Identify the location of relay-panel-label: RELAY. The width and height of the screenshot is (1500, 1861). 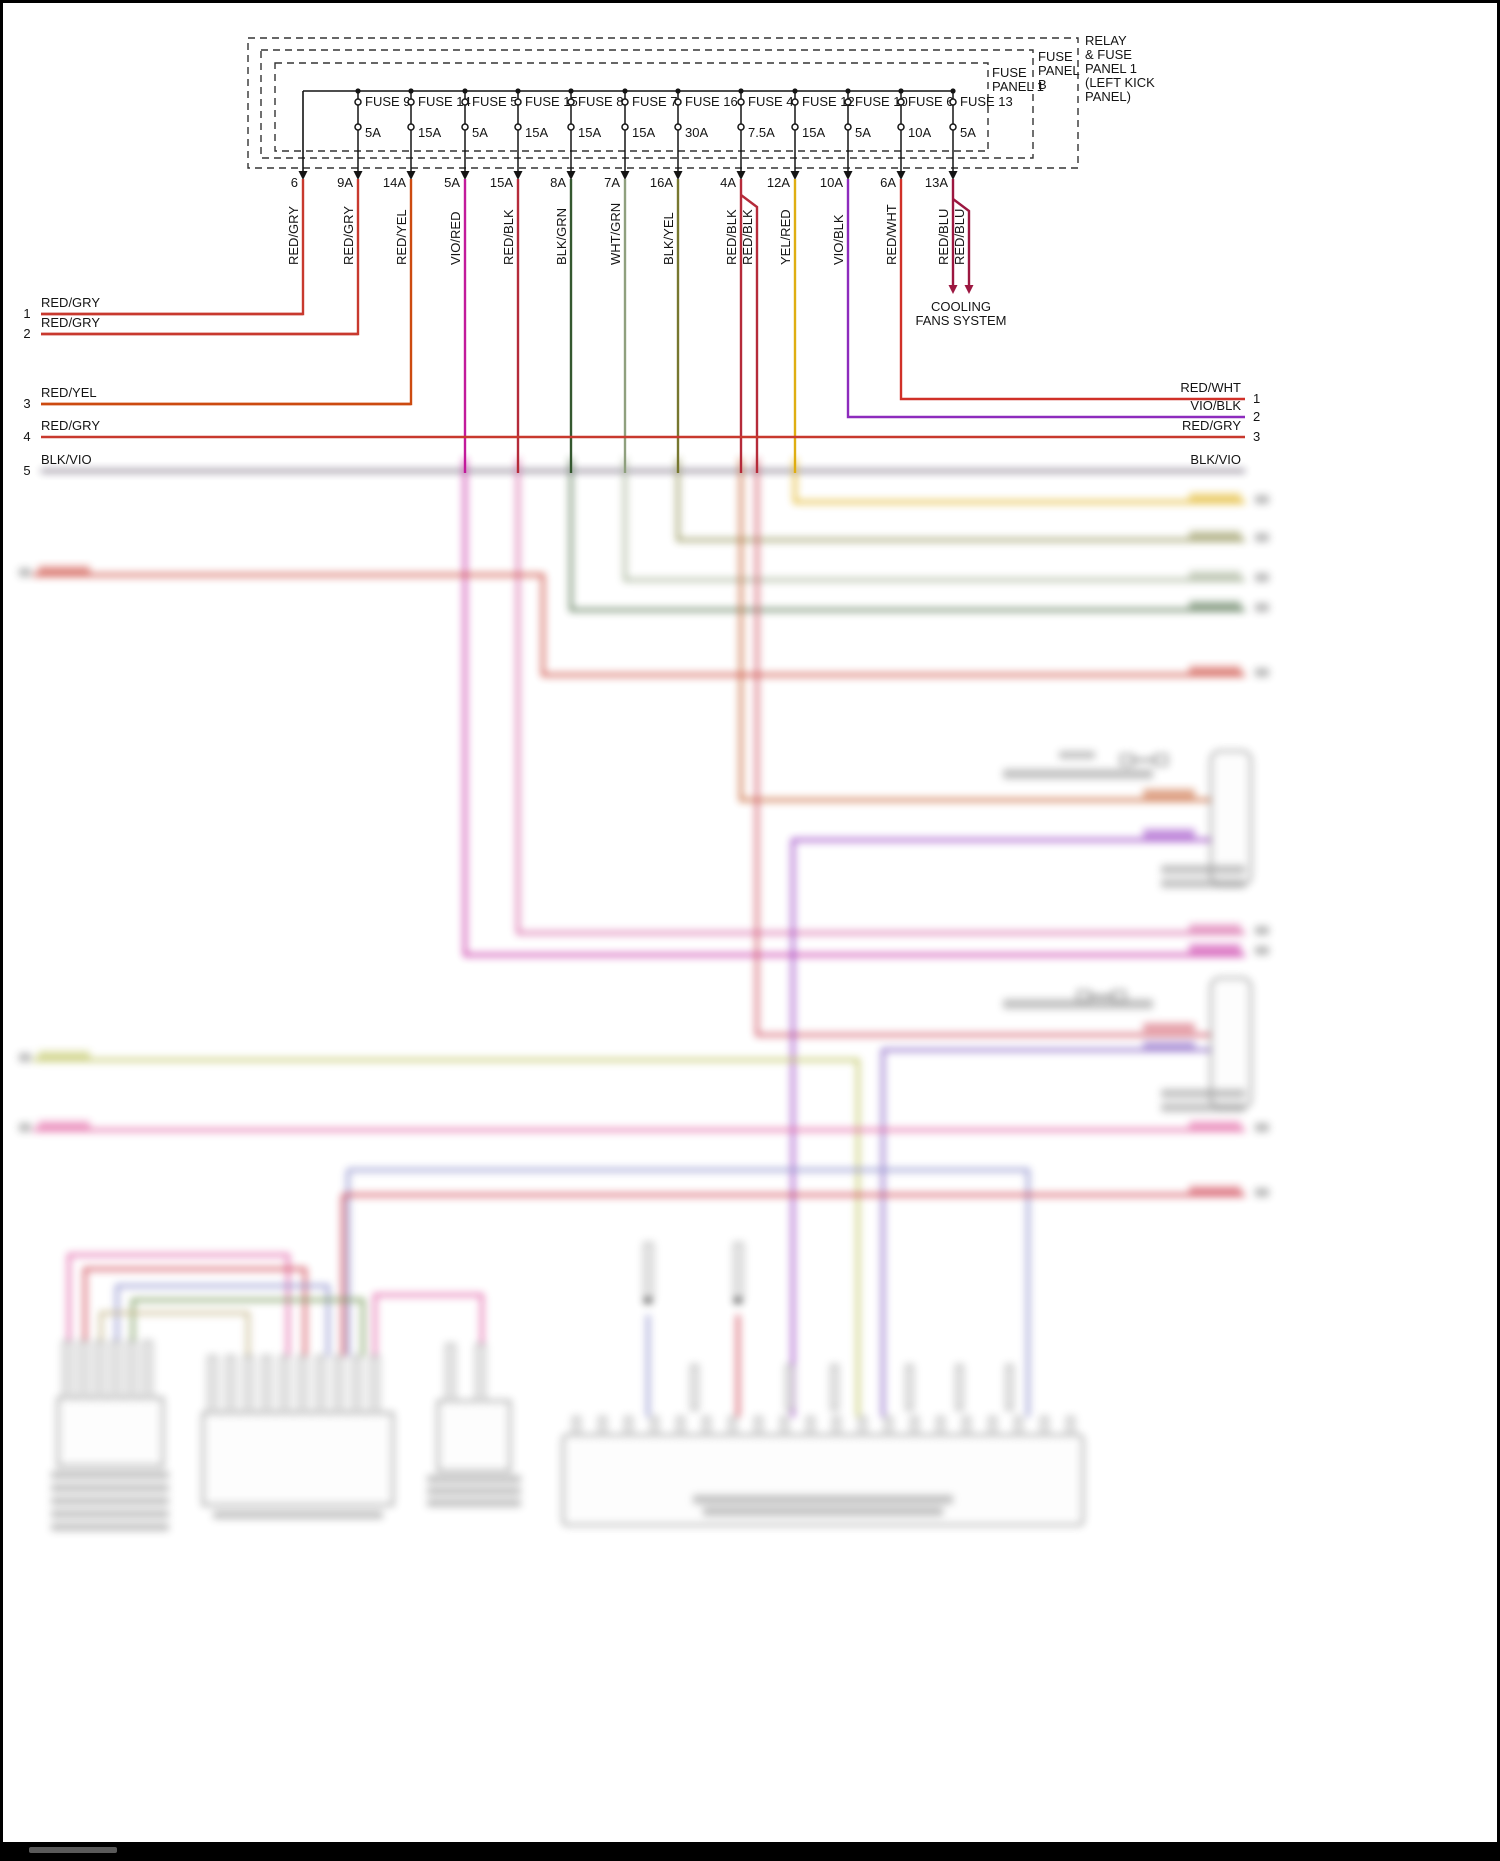
(1106, 40).